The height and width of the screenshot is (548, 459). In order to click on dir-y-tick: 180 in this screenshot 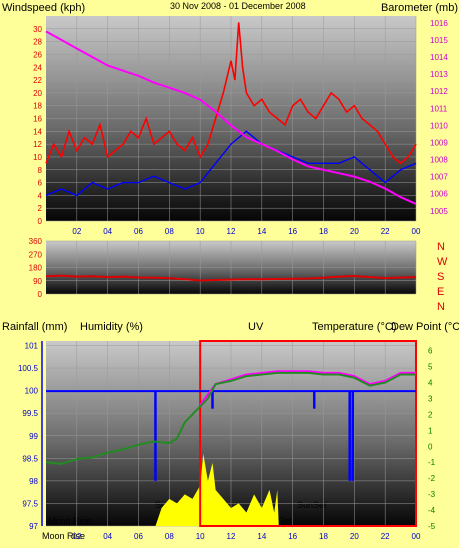, I will do `click(36, 268)`.